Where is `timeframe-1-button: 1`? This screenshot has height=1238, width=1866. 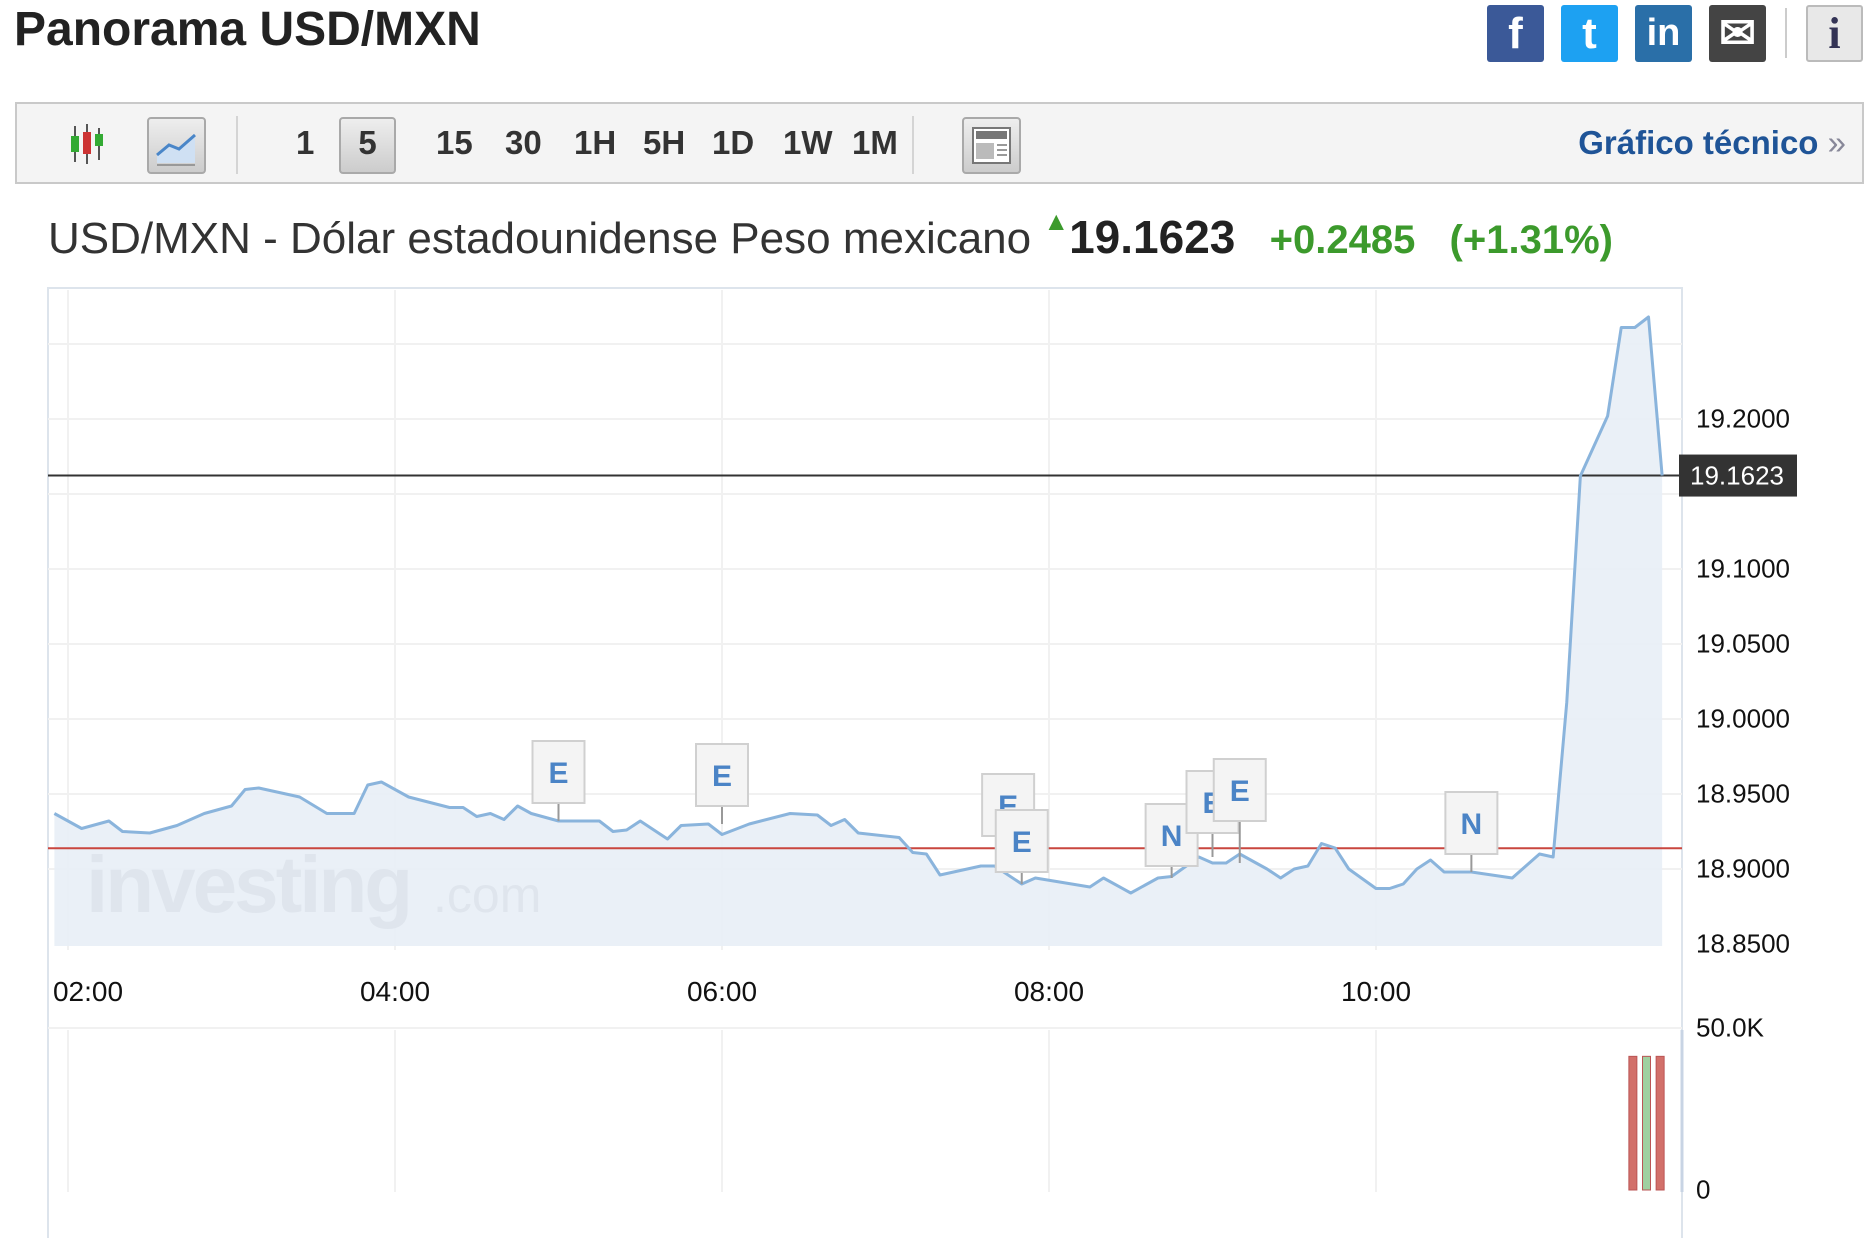
timeframe-1-button: 1 is located at coordinates (305, 142).